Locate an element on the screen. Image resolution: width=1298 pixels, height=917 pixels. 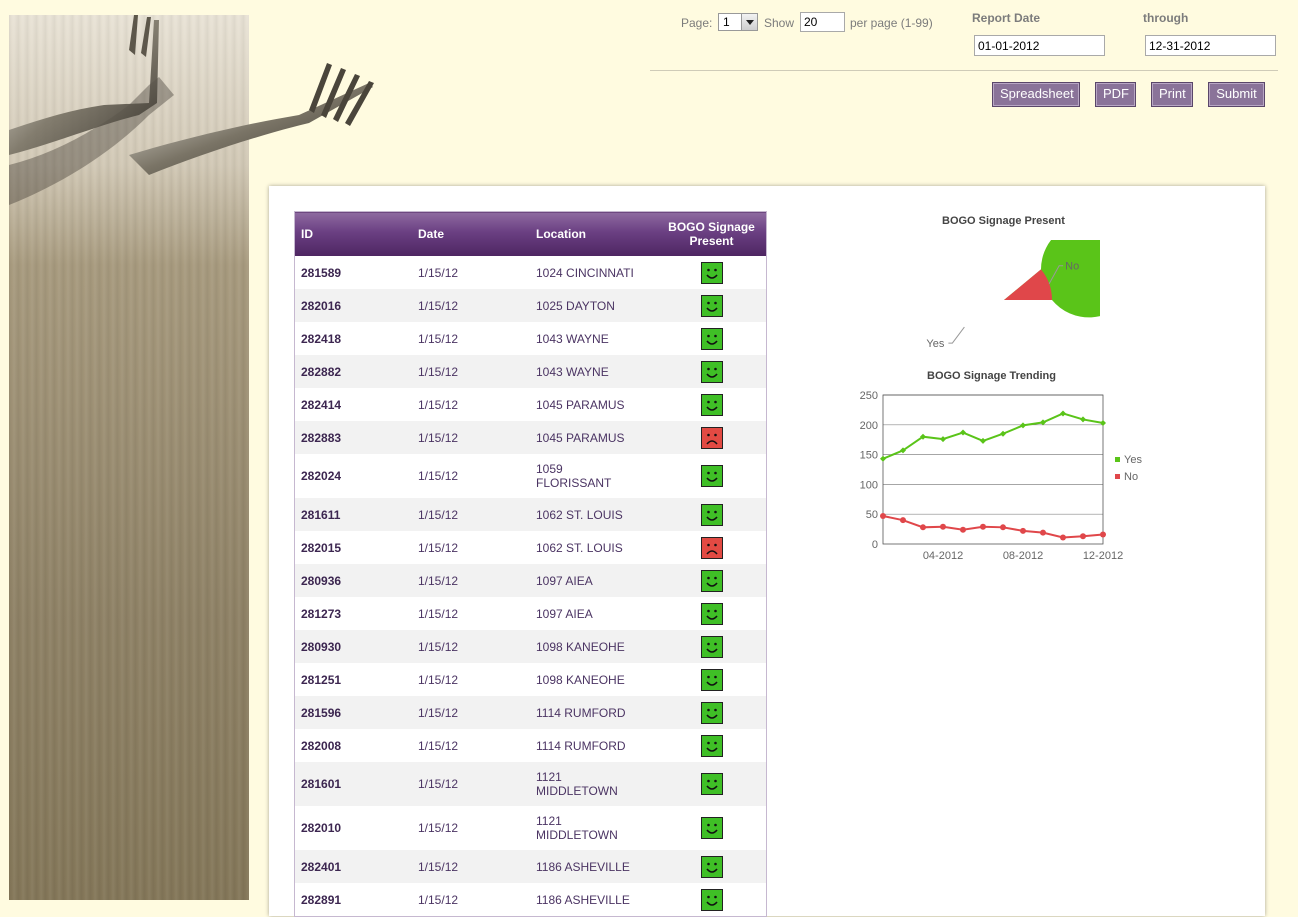
column-header-location: Location is located at coordinates (593, 233).